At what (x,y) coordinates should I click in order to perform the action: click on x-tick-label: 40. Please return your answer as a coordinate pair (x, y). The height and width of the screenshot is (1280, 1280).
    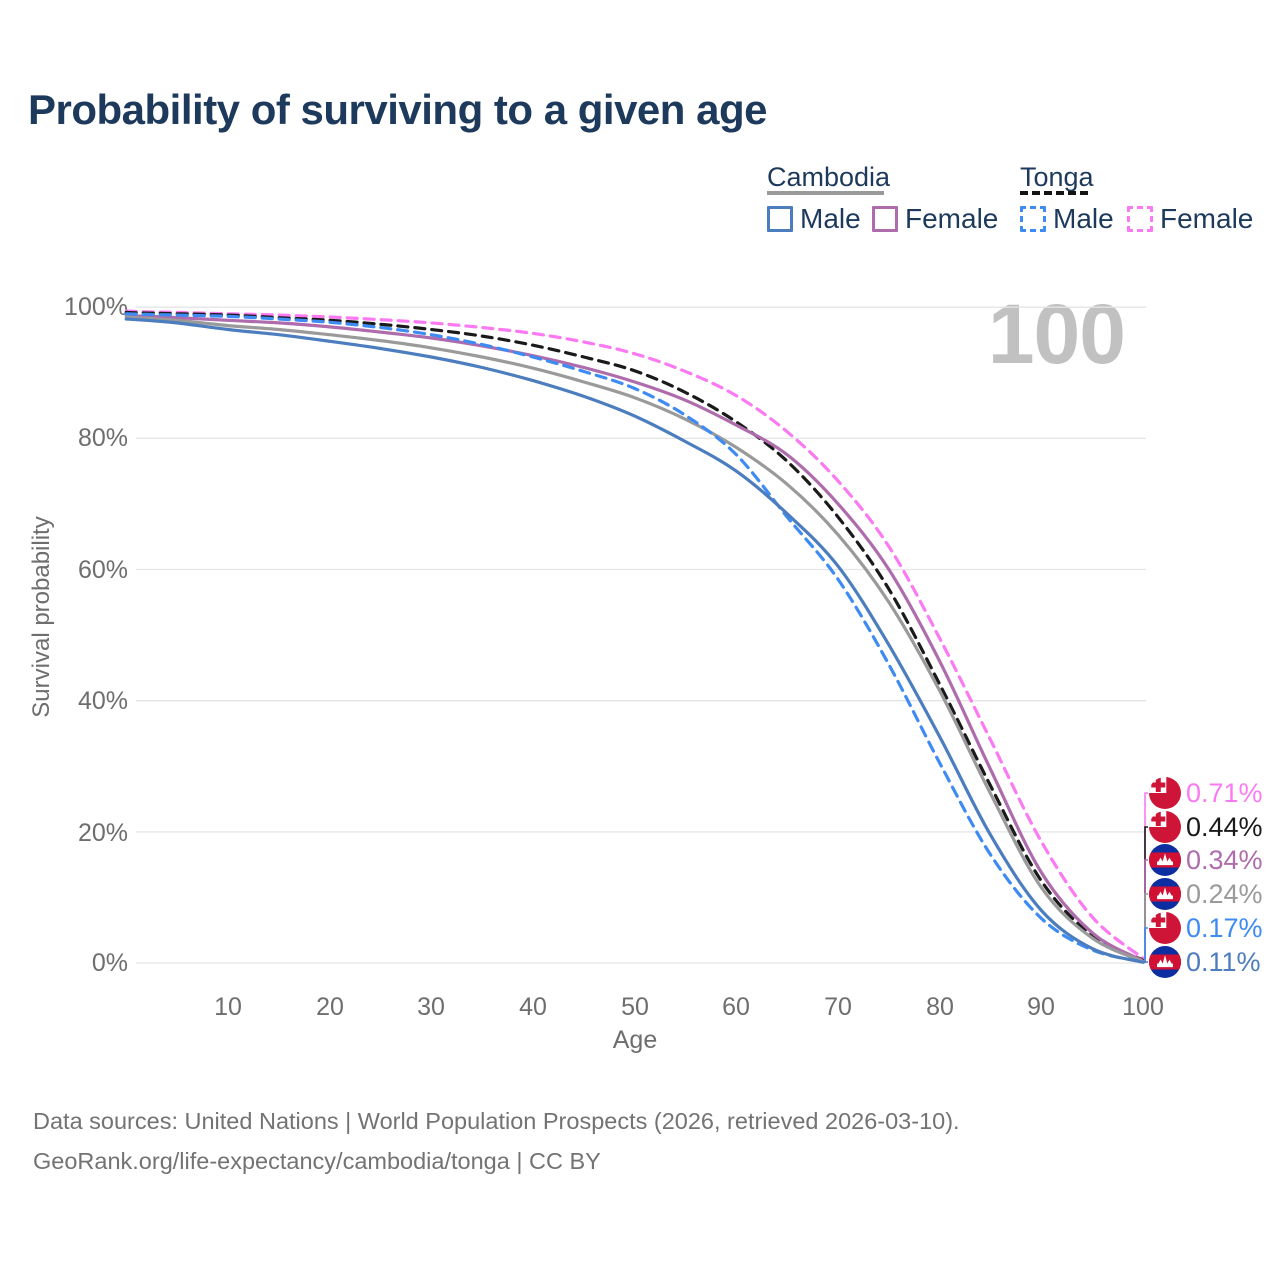
    Looking at the image, I should click on (533, 1007).